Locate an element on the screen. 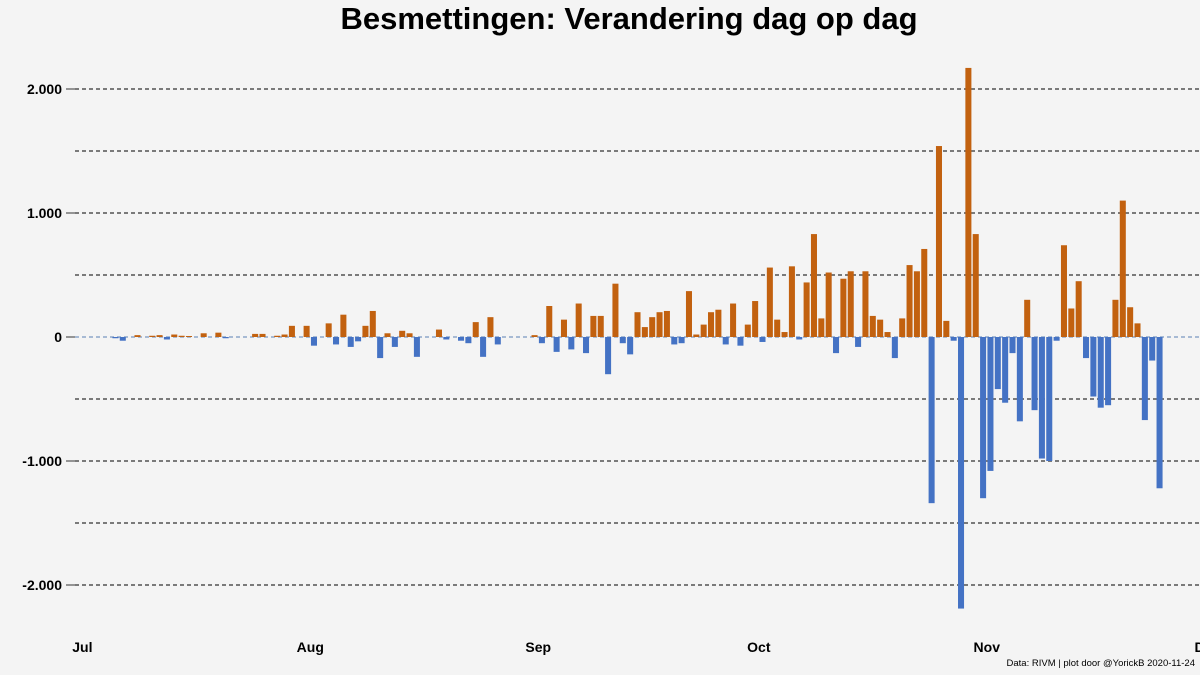 The width and height of the screenshot is (1200, 675). y-tick-label: -1.000 is located at coordinates (42, 461).